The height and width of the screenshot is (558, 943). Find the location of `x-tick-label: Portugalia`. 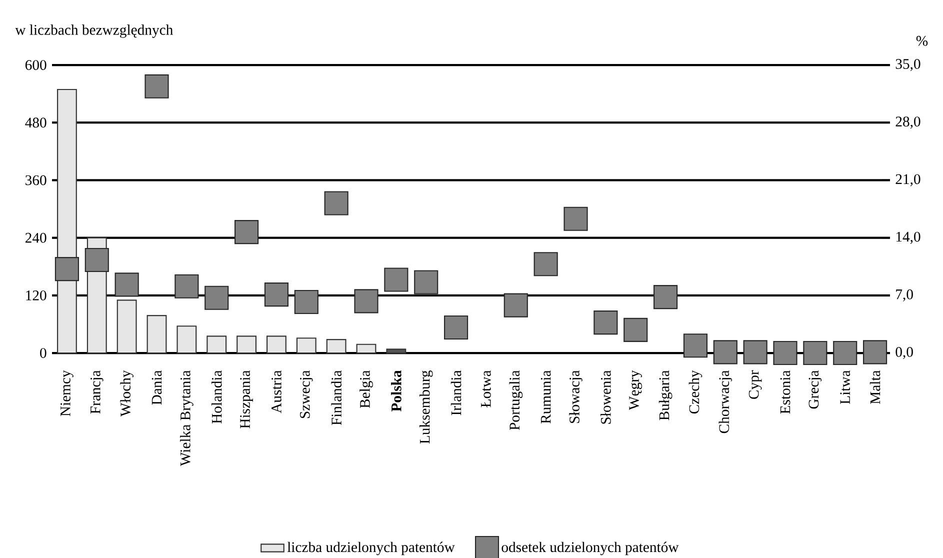

x-tick-label: Portugalia is located at coordinates (516, 400).